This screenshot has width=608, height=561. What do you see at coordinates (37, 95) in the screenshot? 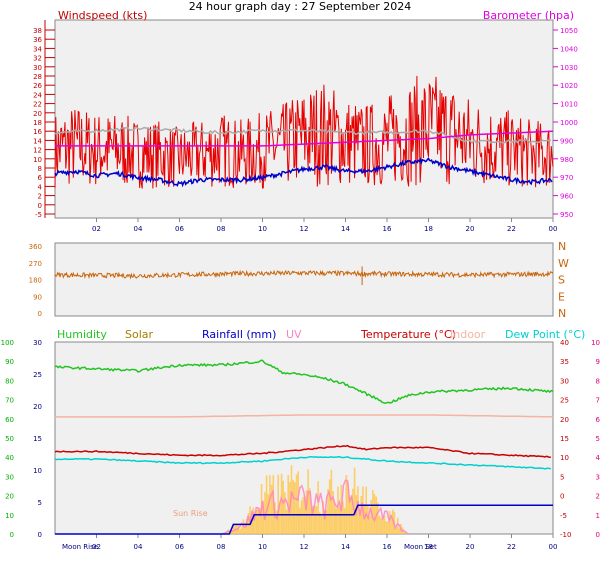
I see `wind-tick-label: 24` at bounding box center [37, 95].